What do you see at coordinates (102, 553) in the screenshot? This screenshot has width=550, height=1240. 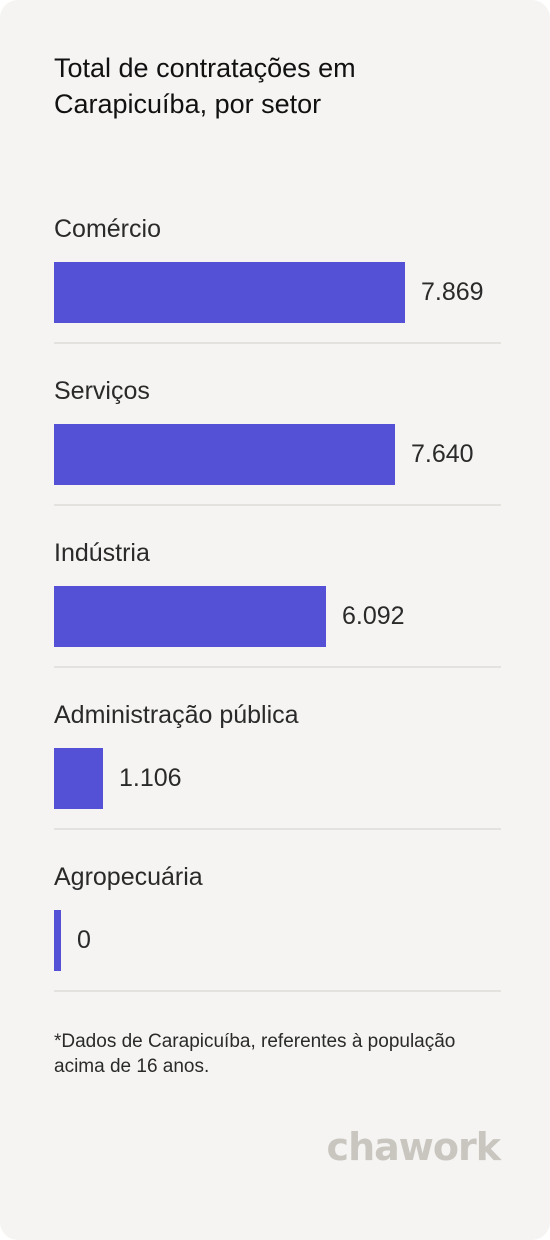 I see `category-label: Indústria` at bounding box center [102, 553].